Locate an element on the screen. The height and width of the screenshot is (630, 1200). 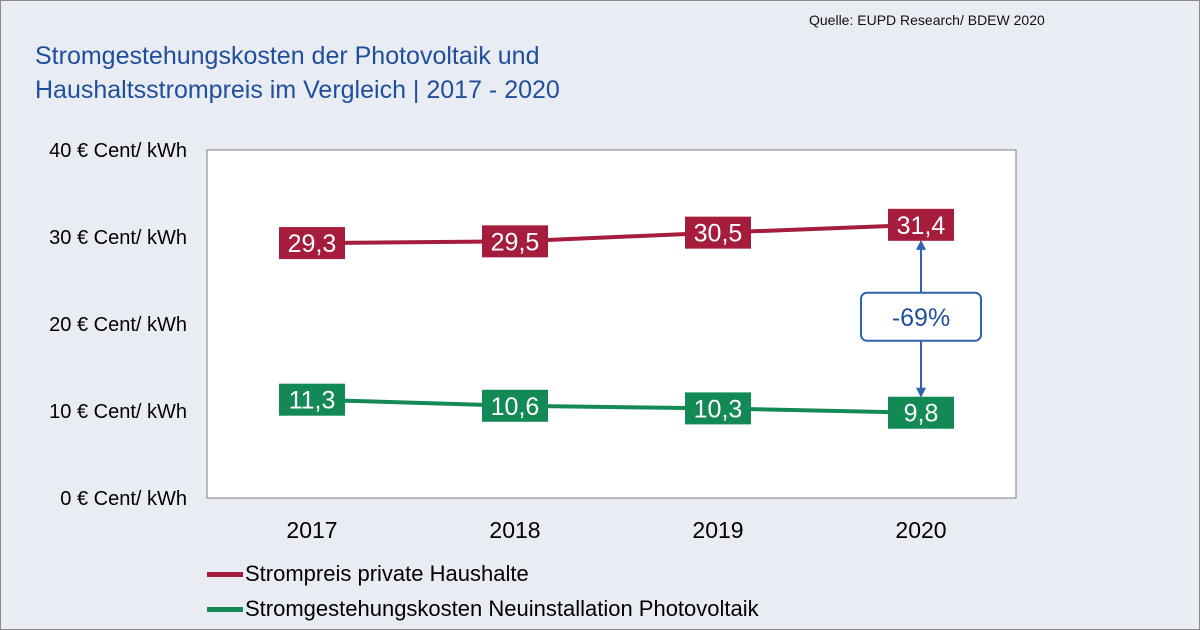
data-label-pv: 10,3 is located at coordinates (718, 409).